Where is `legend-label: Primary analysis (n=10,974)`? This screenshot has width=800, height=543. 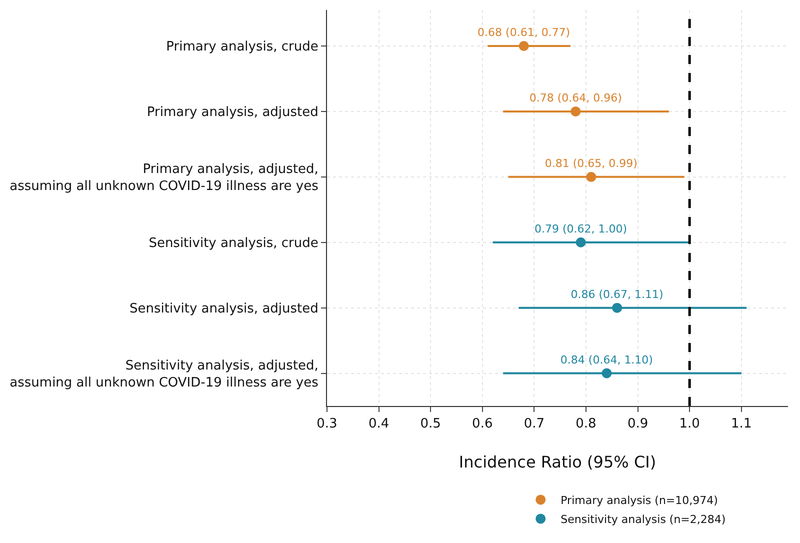 legend-label: Primary analysis (n=10,974) is located at coordinates (639, 500).